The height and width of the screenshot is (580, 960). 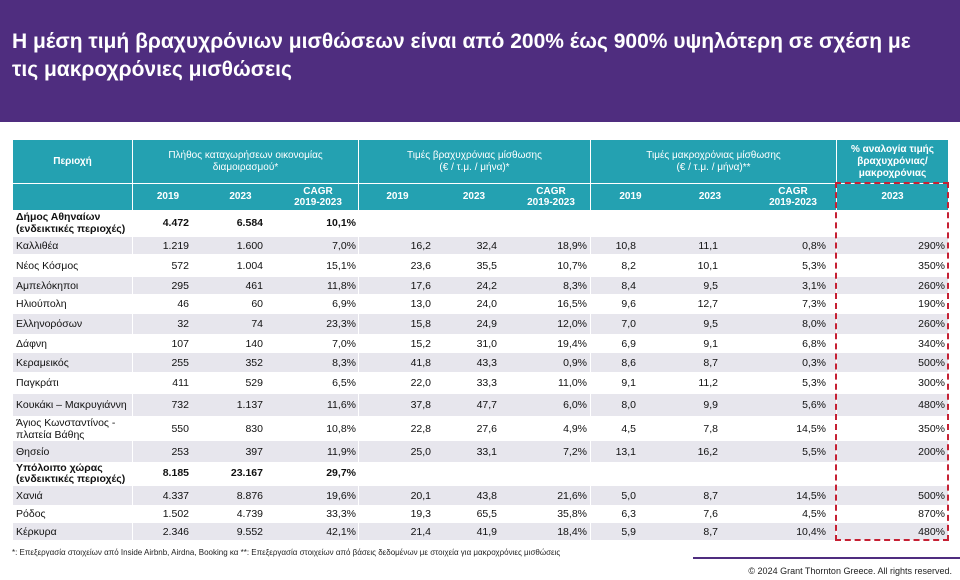 I want to click on short-term-rent-cagr-cell: 18,4%, so click(x=572, y=531).